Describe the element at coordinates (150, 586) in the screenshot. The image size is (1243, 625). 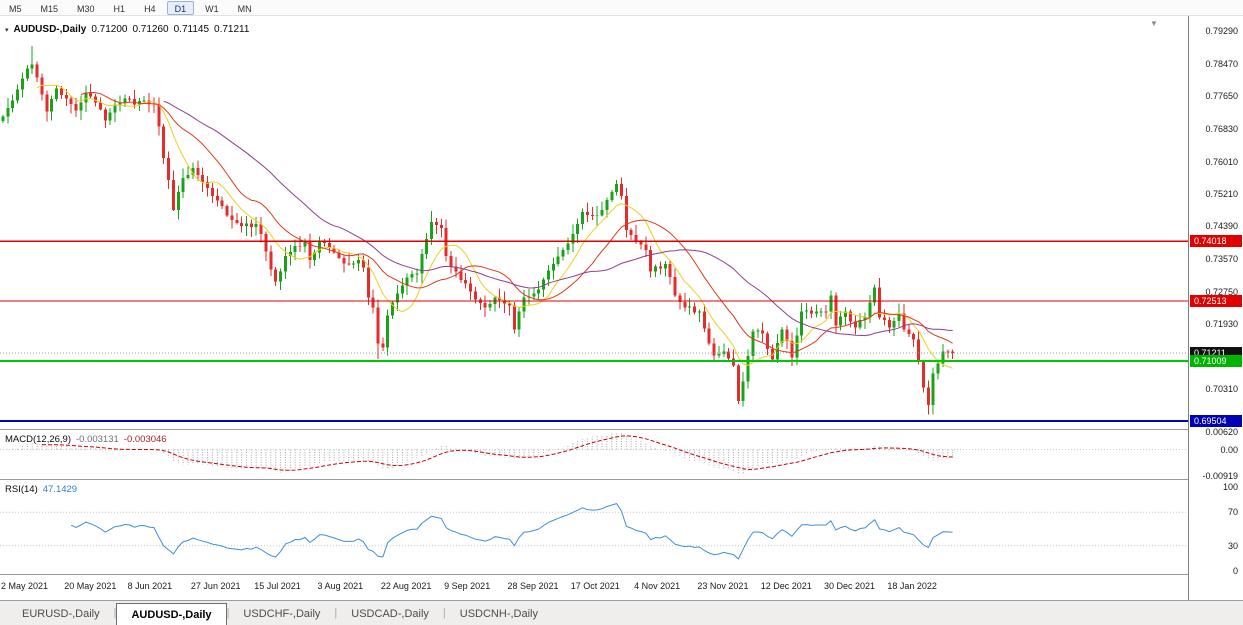
I see `date-label: 8 Jun 2021` at that location.